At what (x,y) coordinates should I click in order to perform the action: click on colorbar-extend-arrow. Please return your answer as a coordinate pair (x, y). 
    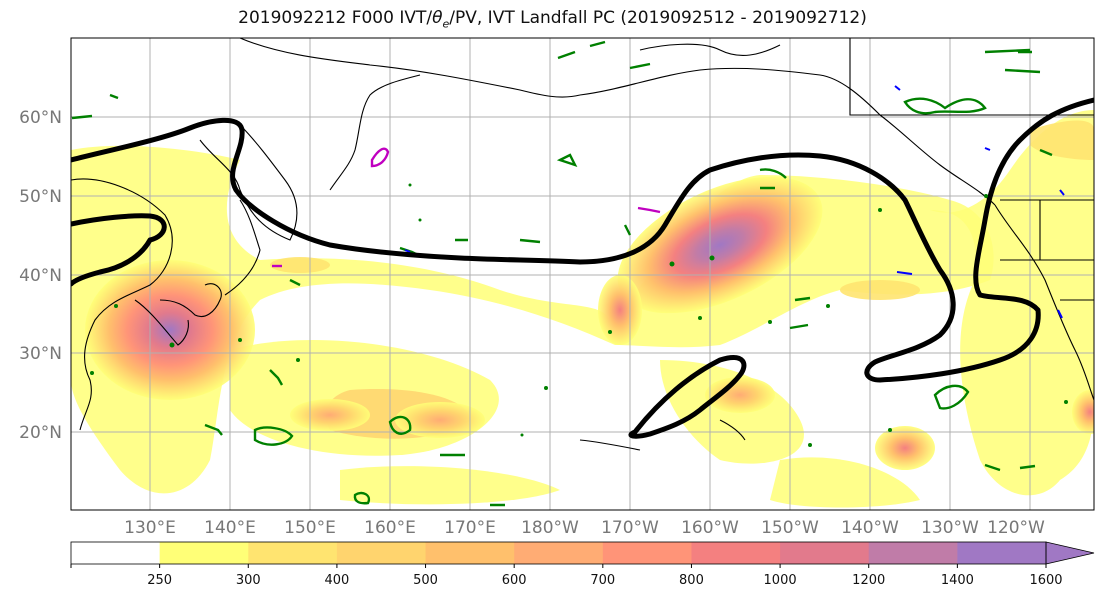
    Looking at the image, I should click on (1070, 553).